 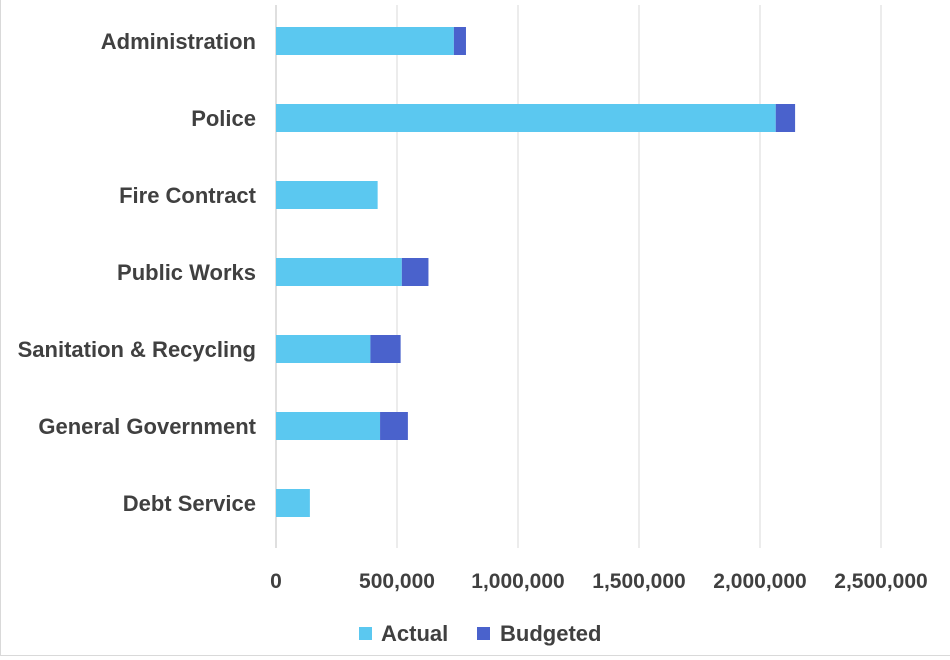 I want to click on category-label: Sanitation & Recycling, so click(x=137, y=349).